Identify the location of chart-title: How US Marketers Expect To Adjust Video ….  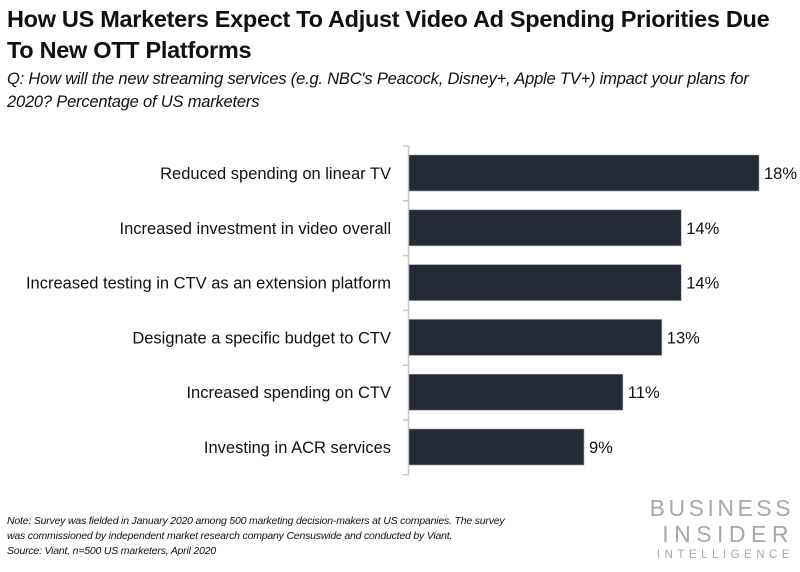
(388, 34).